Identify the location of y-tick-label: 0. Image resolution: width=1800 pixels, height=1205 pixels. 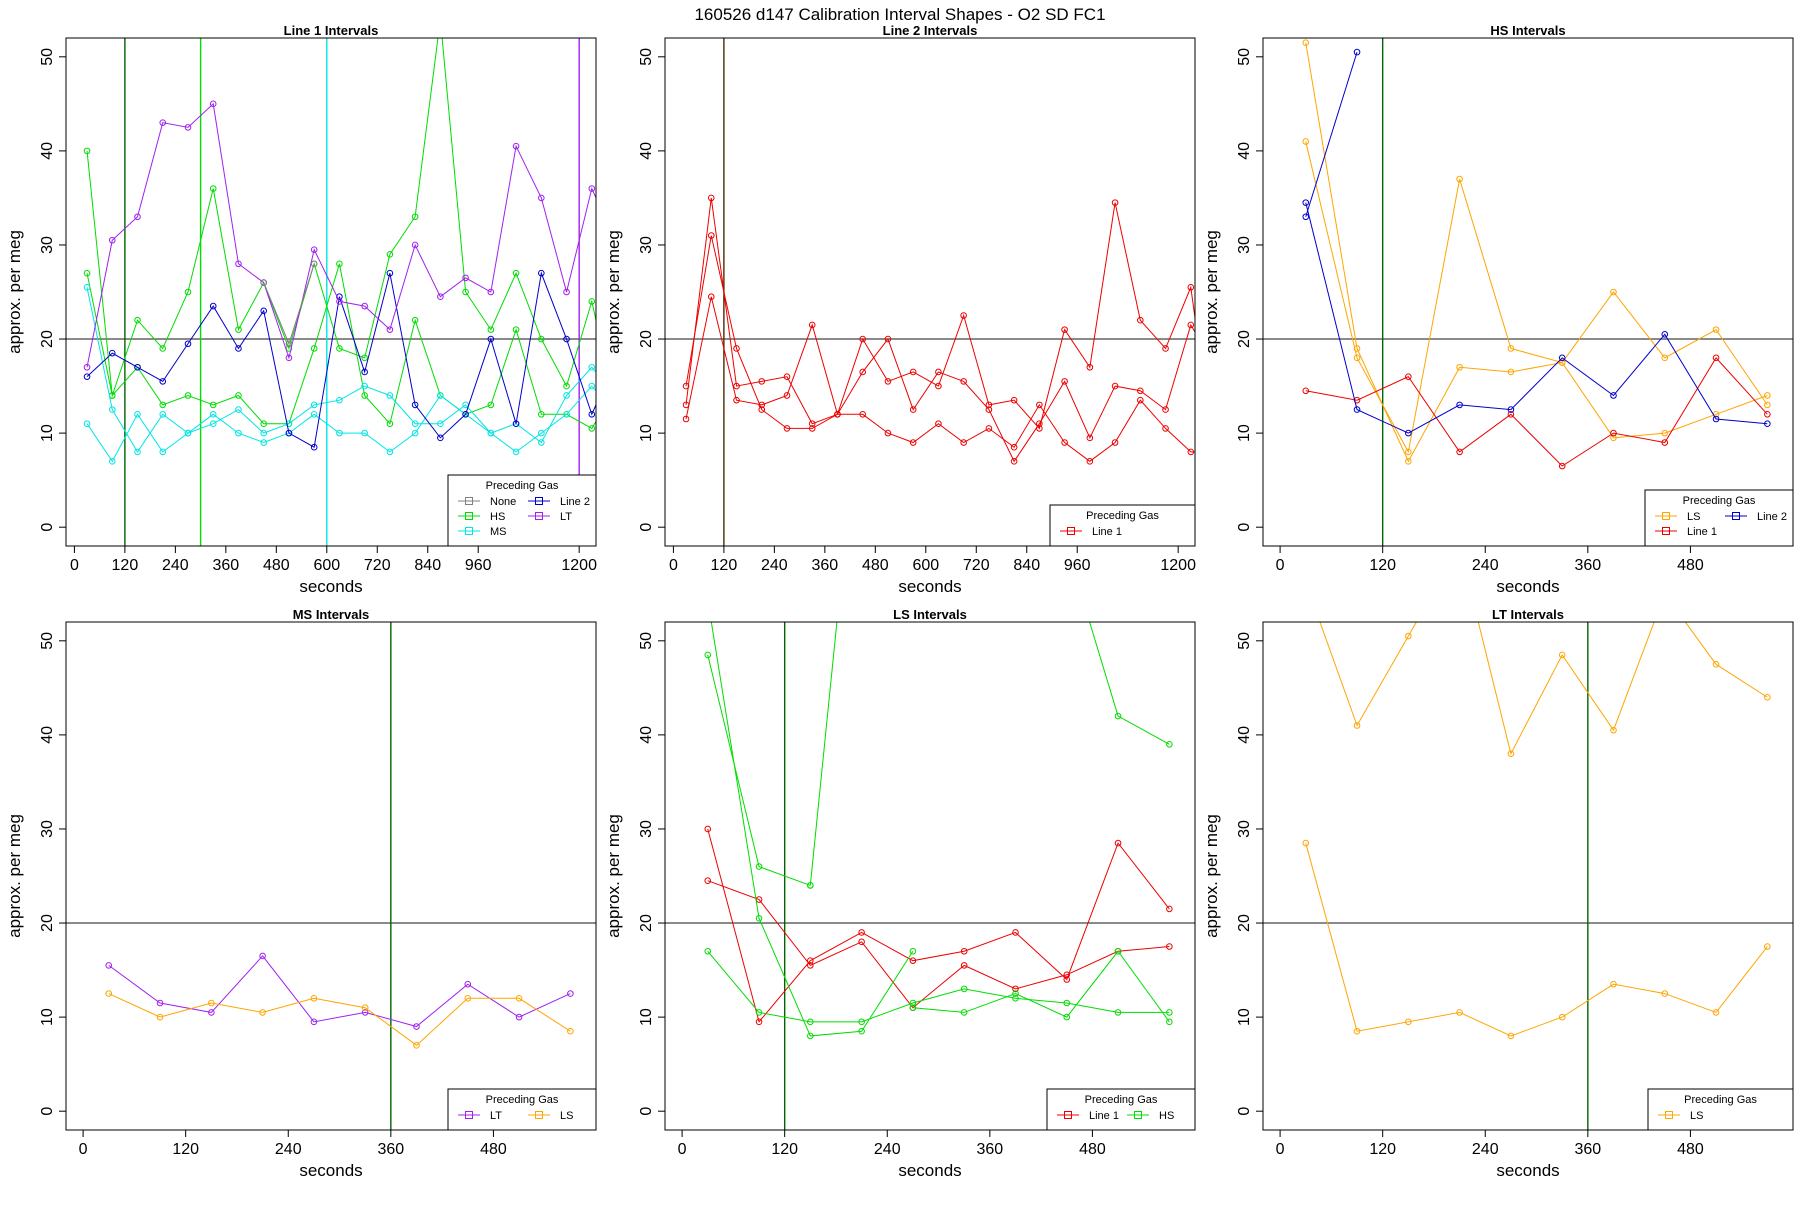
(646, 527).